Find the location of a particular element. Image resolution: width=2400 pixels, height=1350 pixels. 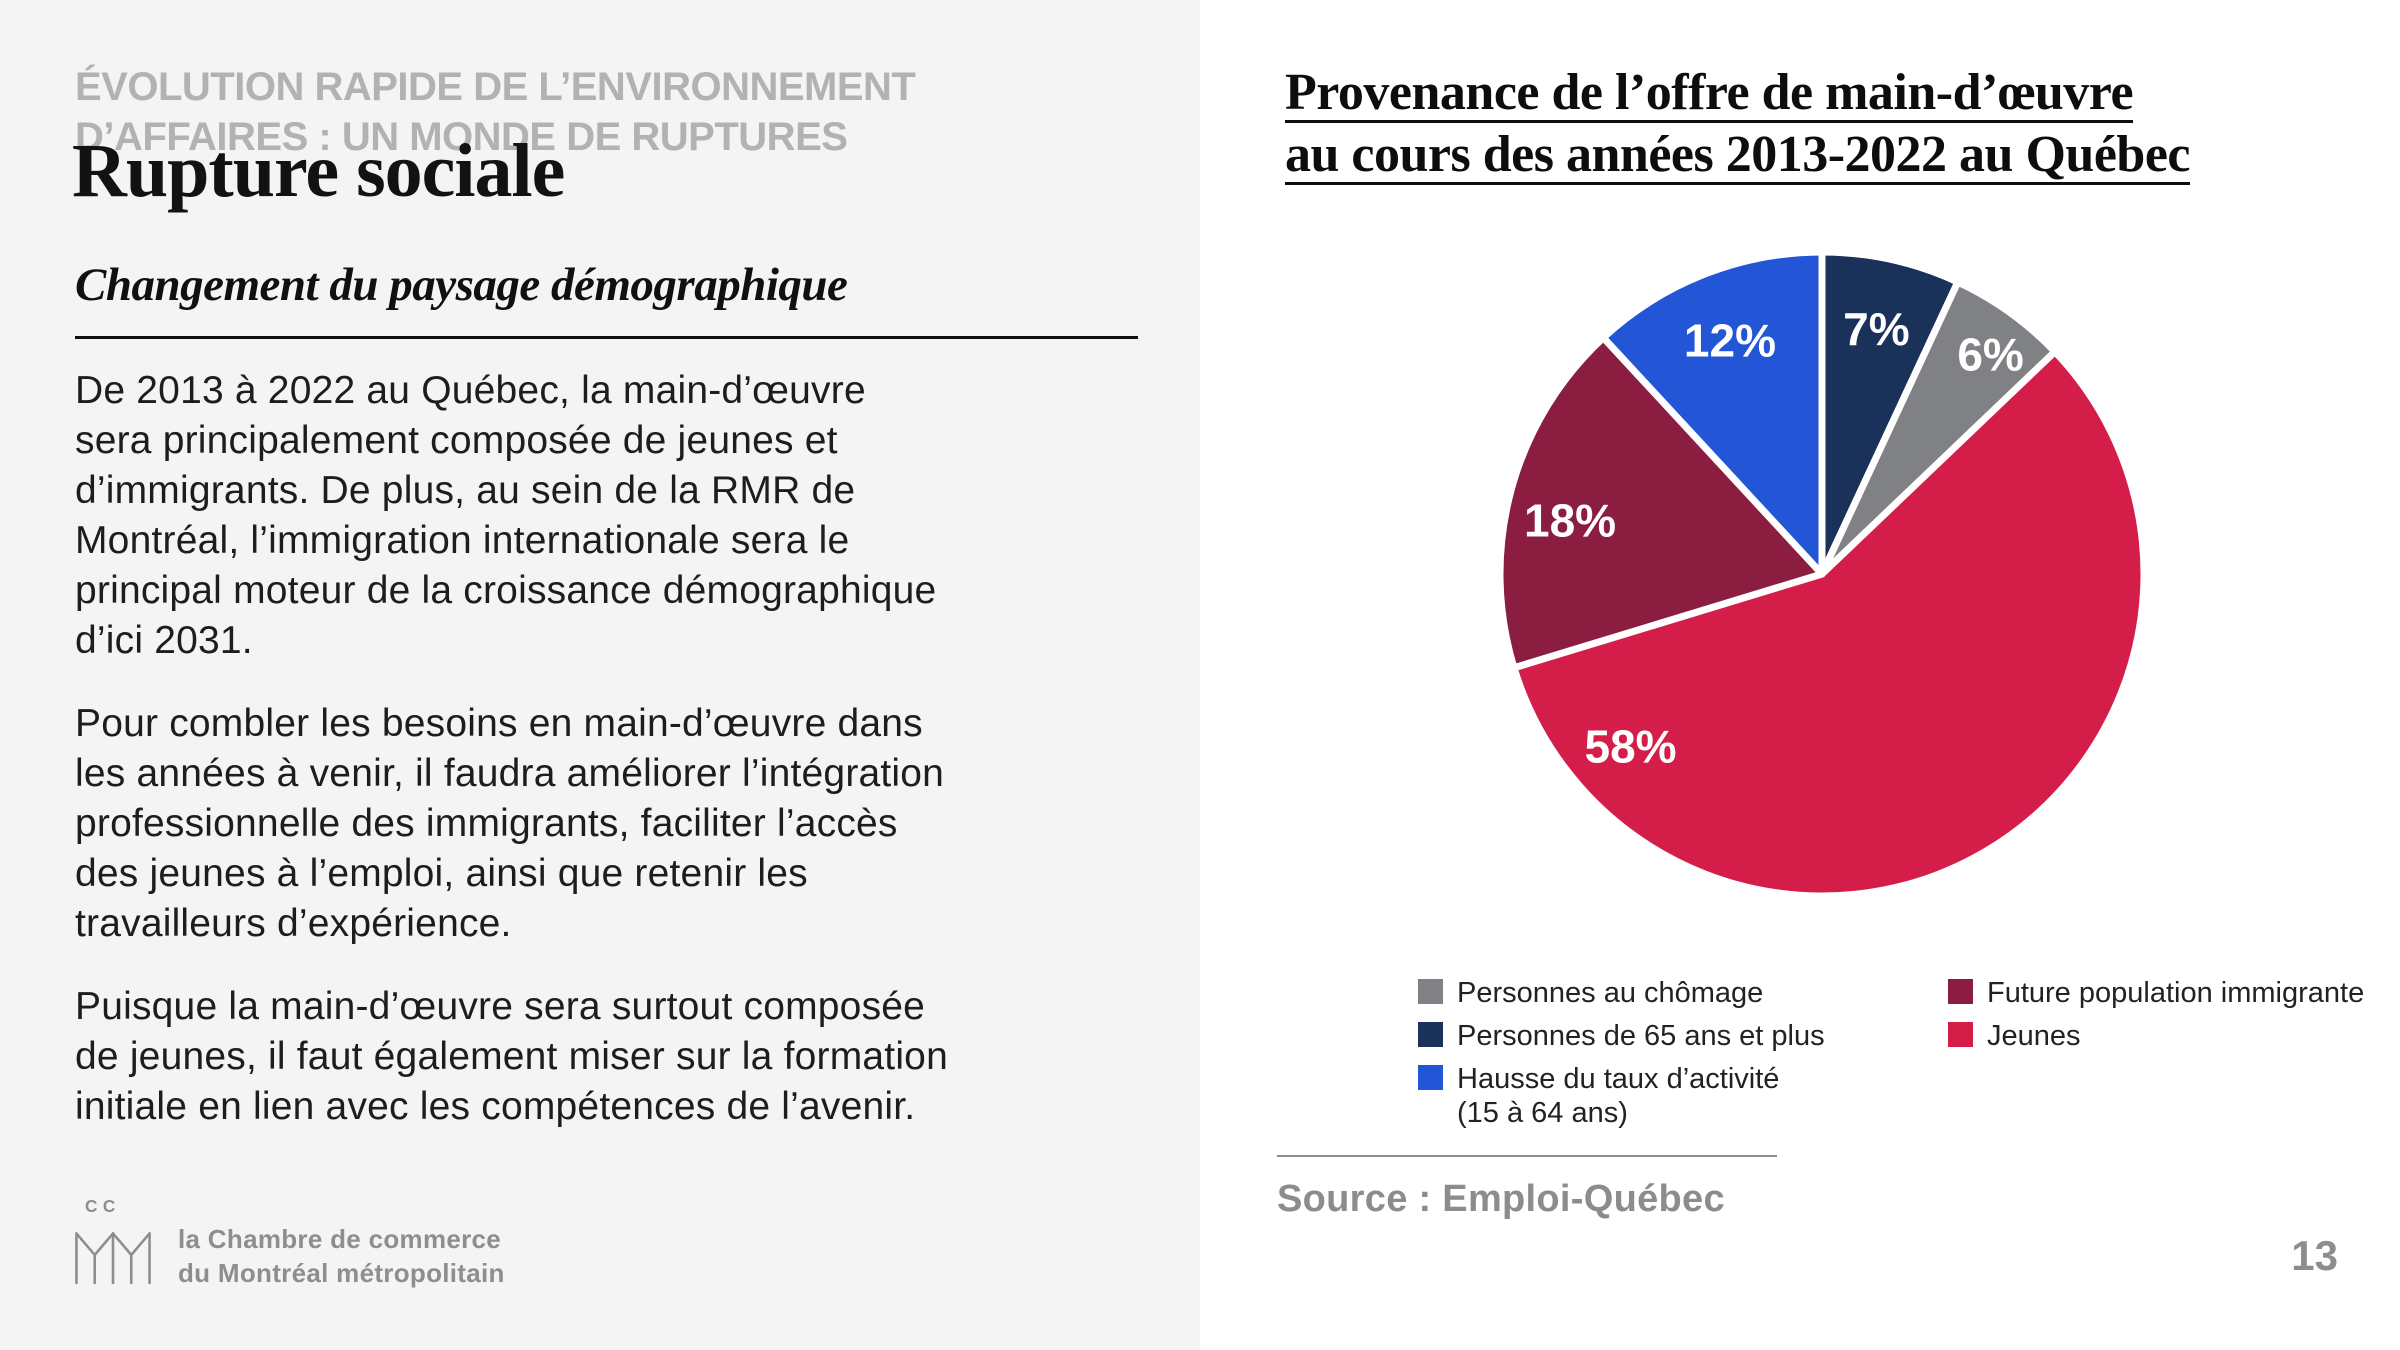

pie-slice-label: 7% is located at coordinates (1876, 329).